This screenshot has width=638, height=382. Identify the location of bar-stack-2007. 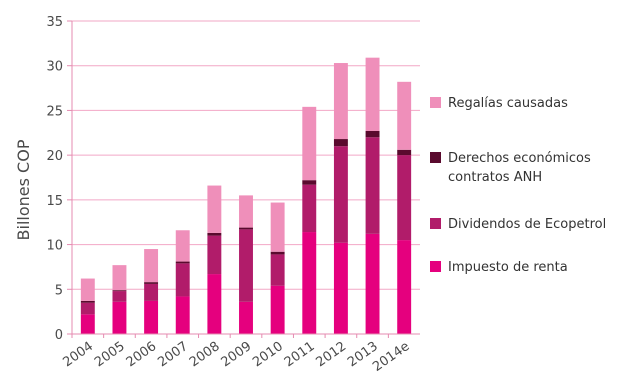
(182, 282).